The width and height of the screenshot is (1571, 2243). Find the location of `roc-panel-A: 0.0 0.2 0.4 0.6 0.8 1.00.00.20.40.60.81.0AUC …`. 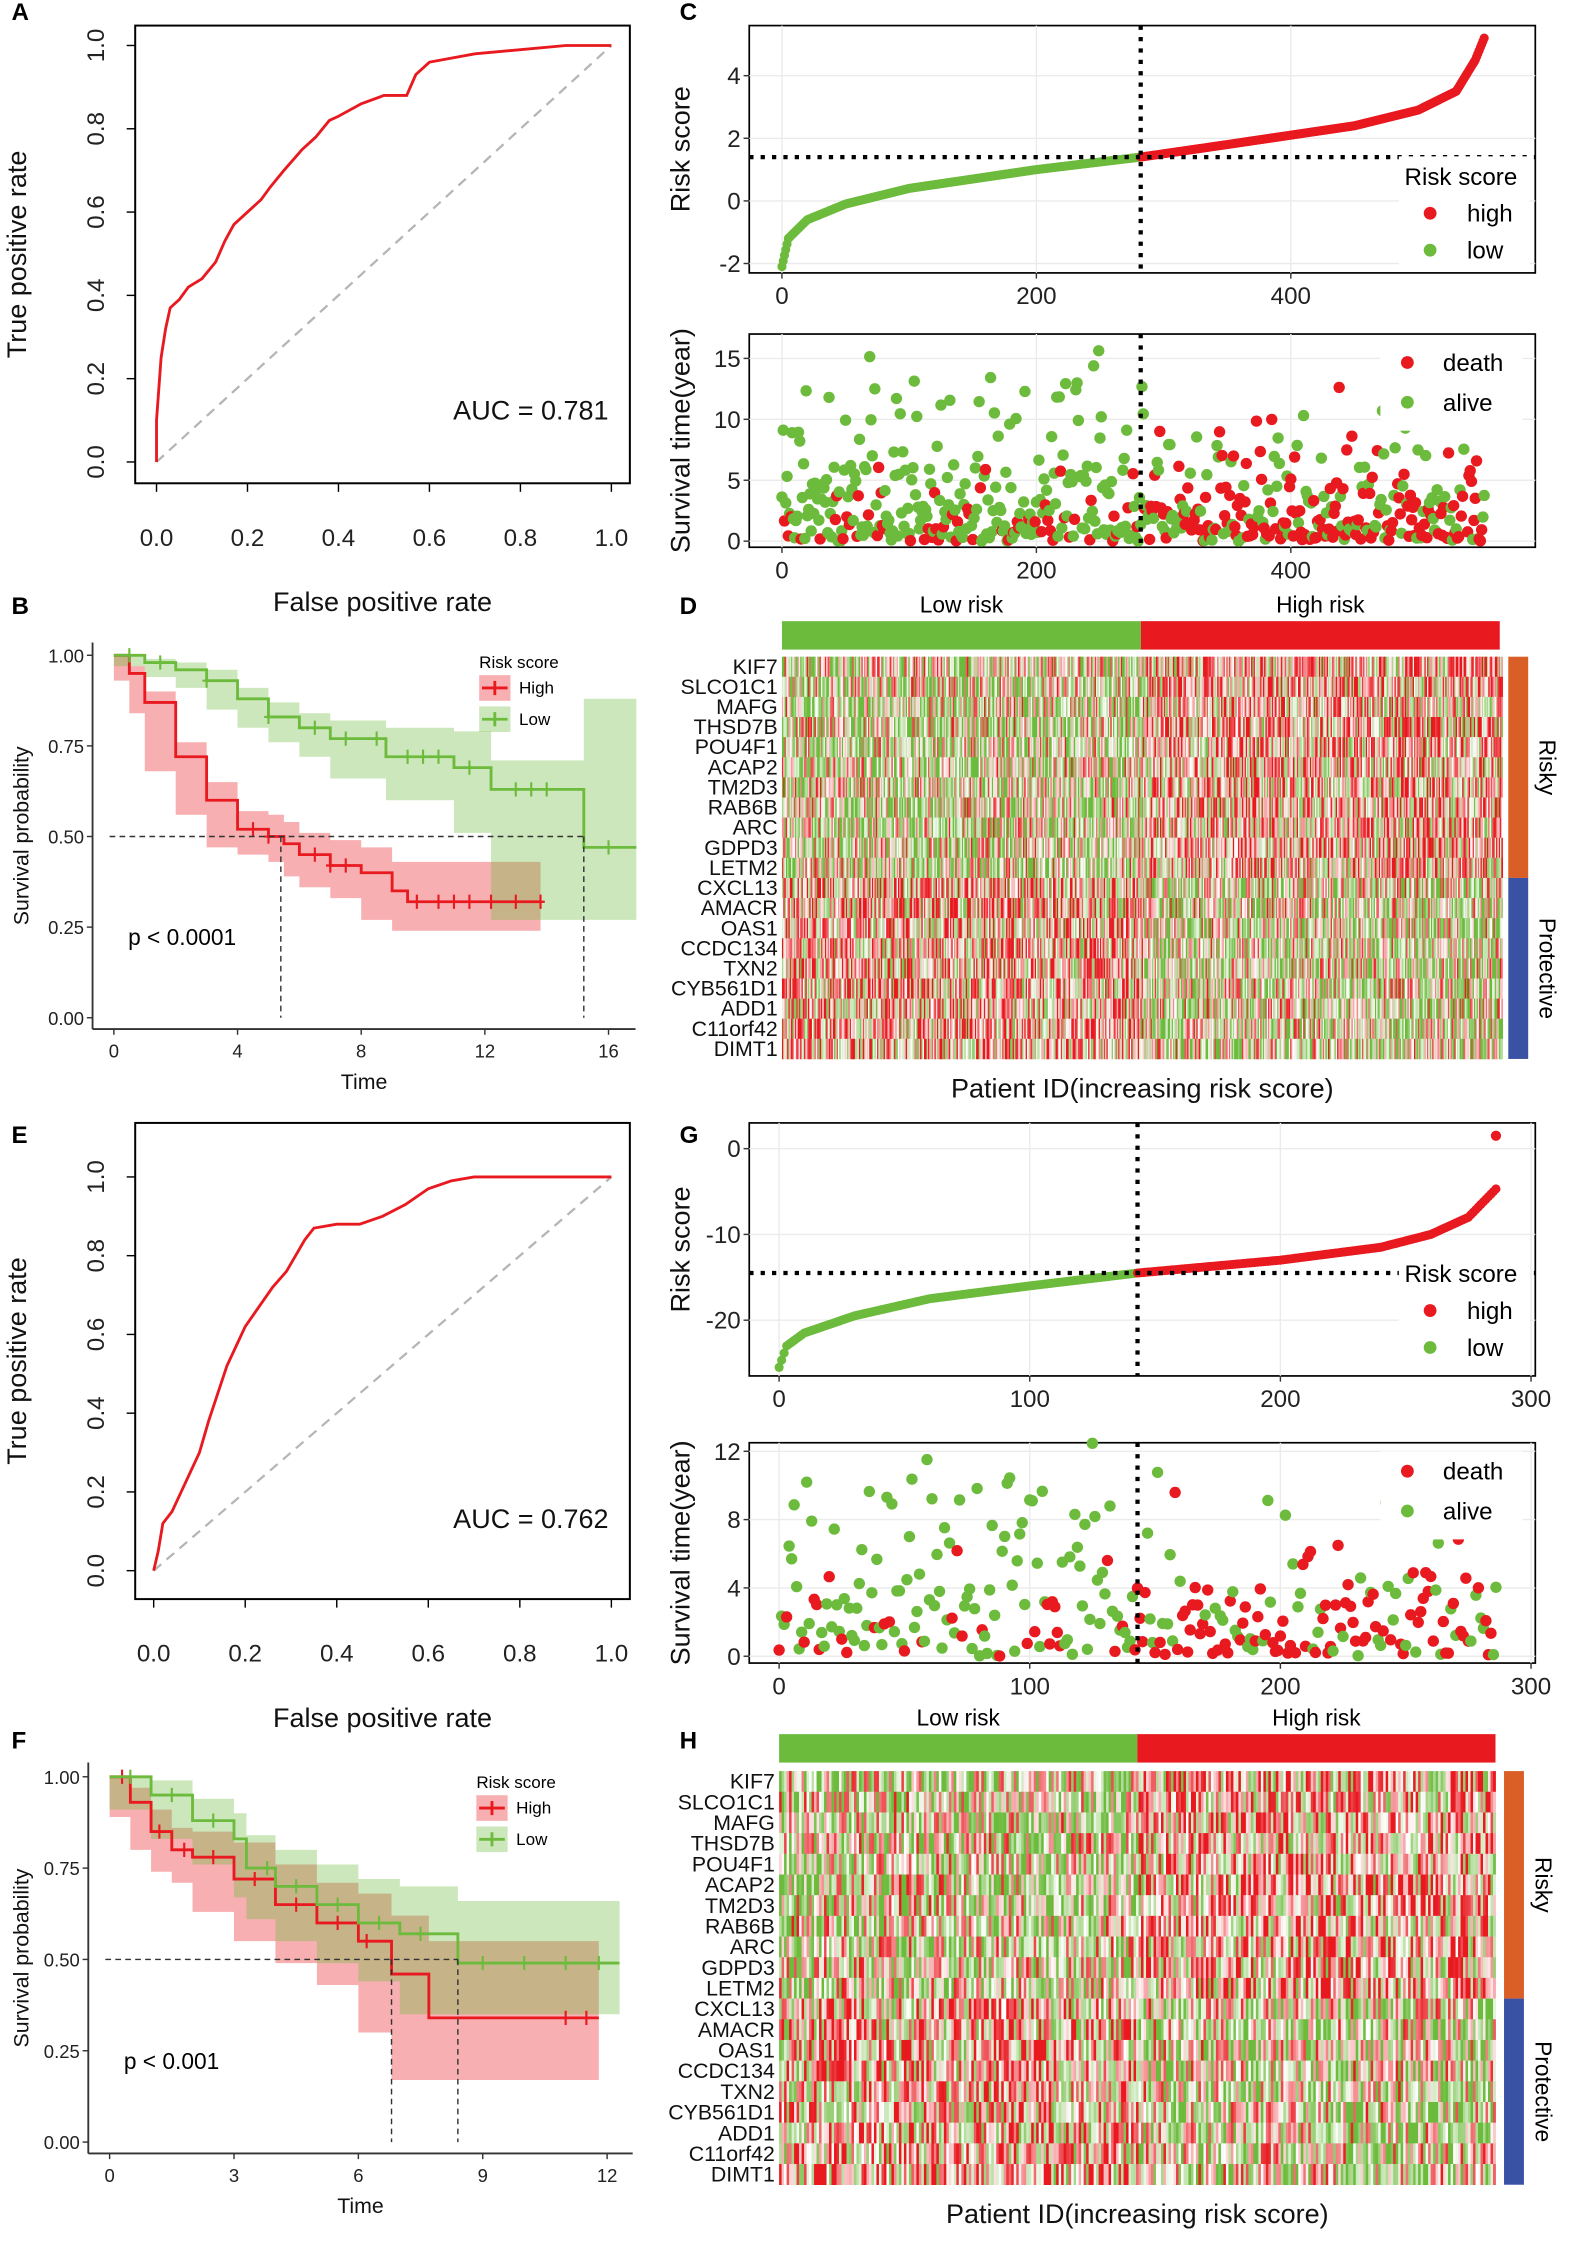

roc-panel-A: 0.0 0.2 0.4 0.6 0.8 1.00.00.20.40.60.81.0AUC … is located at coordinates (316, 320).